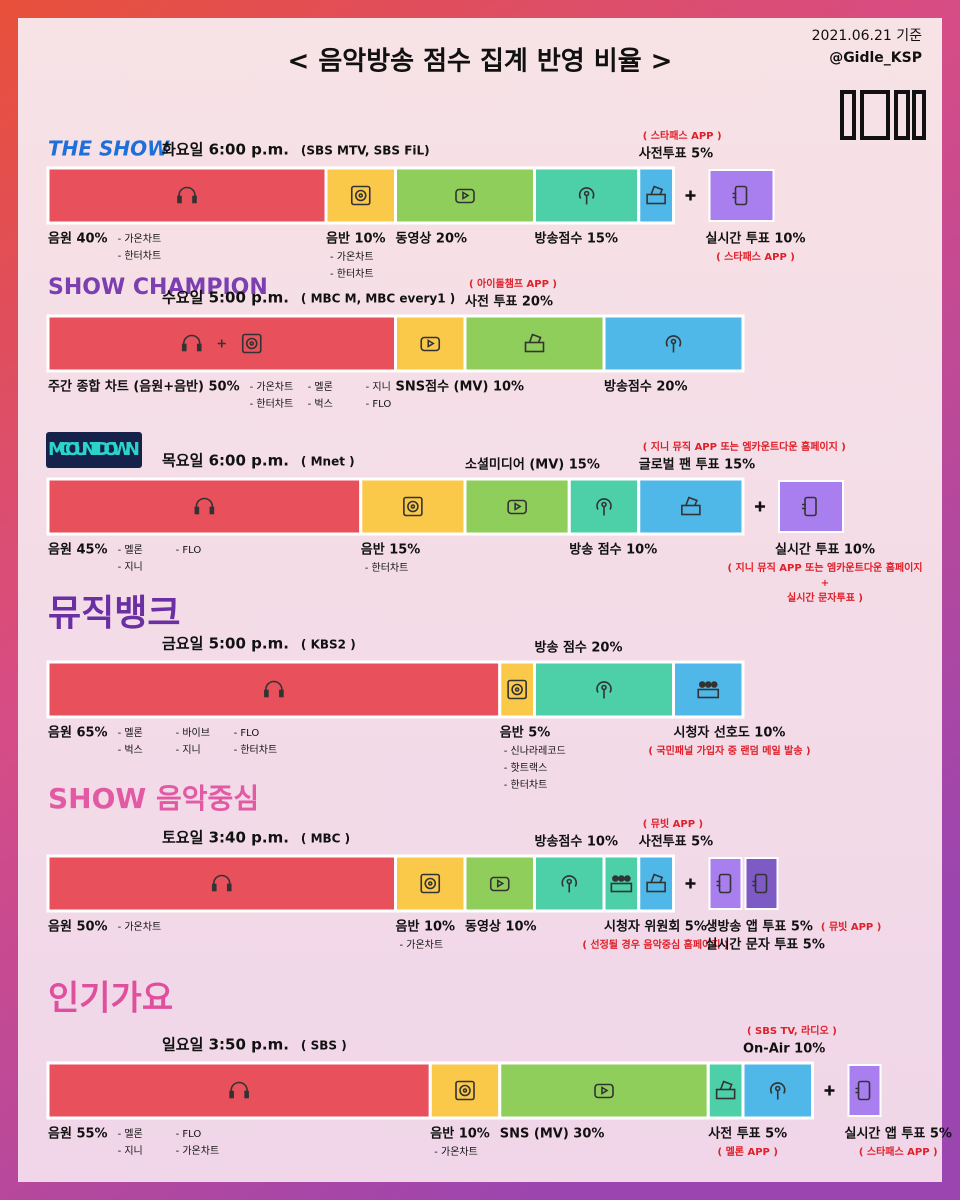 The height and width of the screenshot is (1204, 960). What do you see at coordinates (655, 927) in the screenshot?
I see `segment-label: 시청자 위원회 5%` at bounding box center [655, 927].